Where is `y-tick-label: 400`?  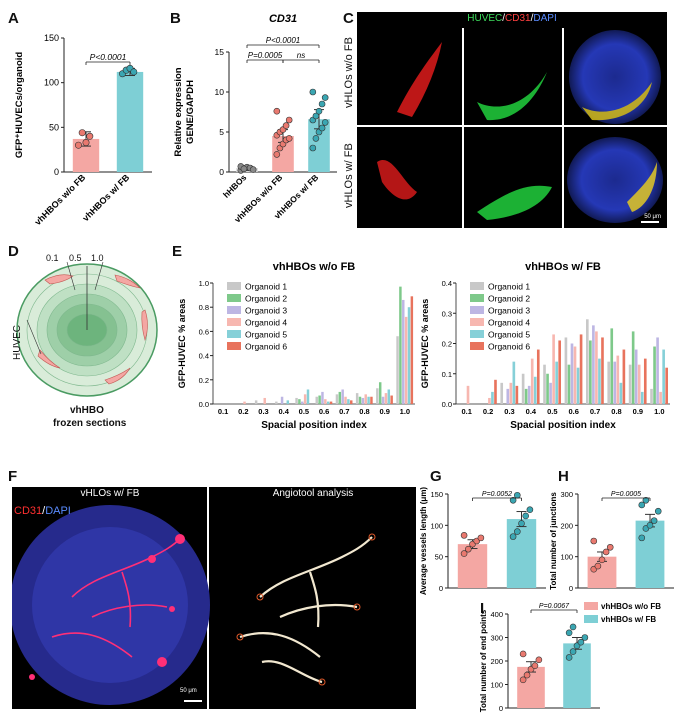 y-tick-label: 400 is located at coordinates (496, 614).